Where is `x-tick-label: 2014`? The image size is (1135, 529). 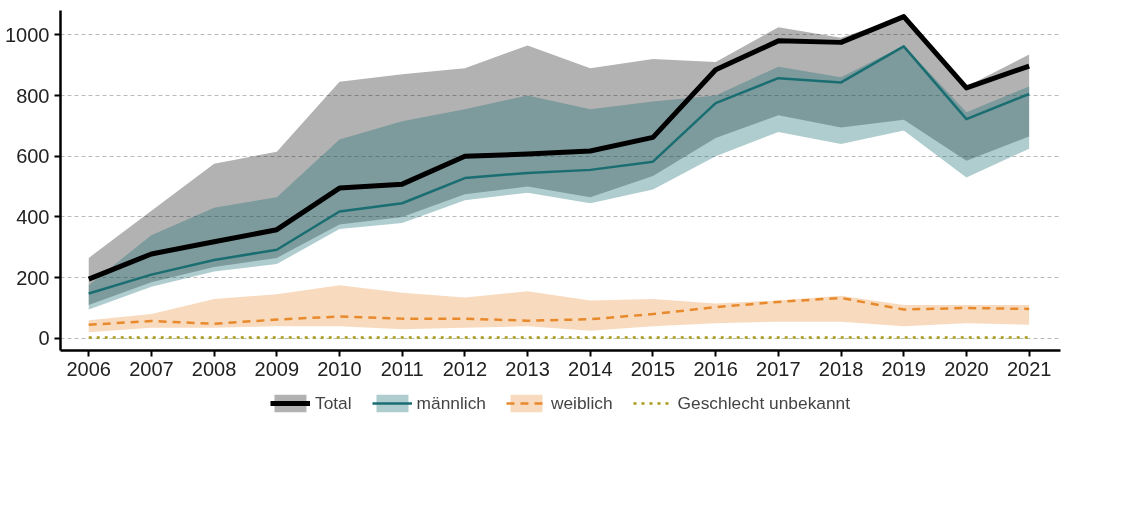 x-tick-label: 2014 is located at coordinates (590, 368).